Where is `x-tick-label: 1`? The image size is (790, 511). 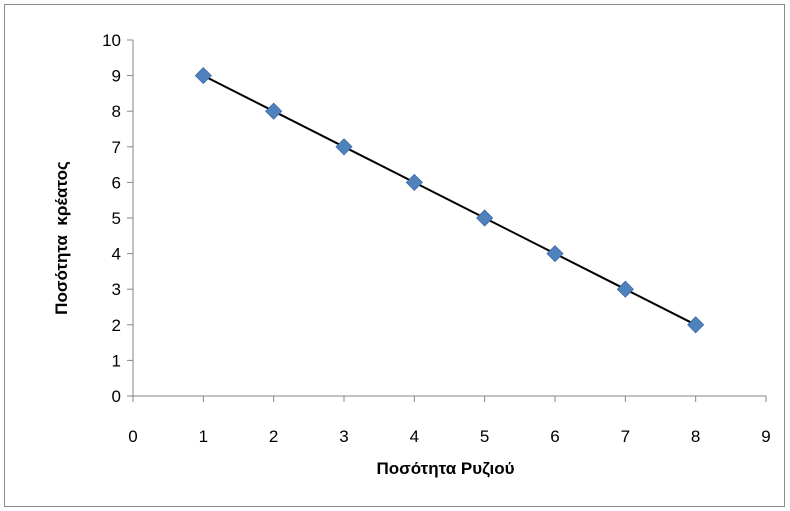
x-tick-label: 1 is located at coordinates (203, 436).